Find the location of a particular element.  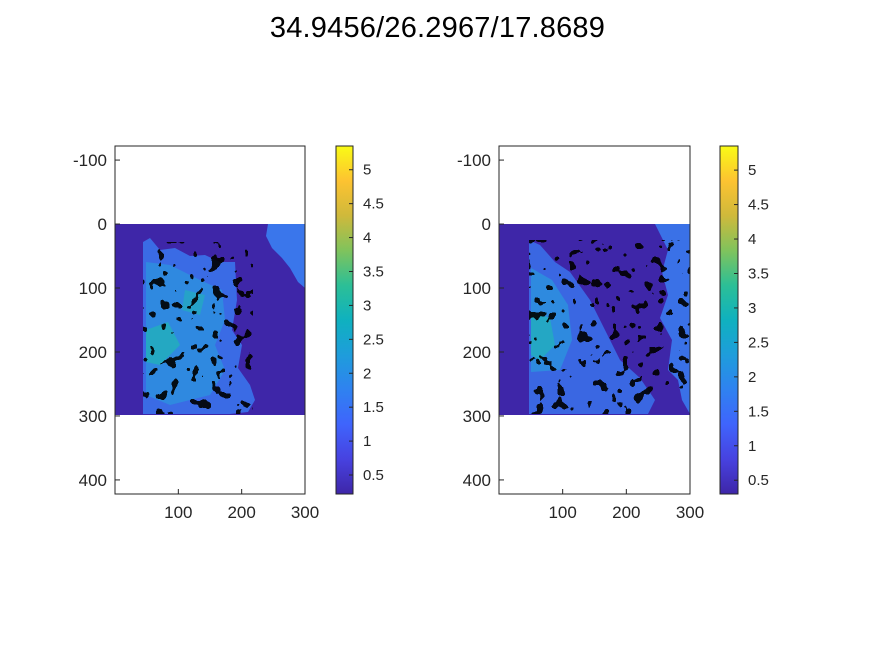

right-colorbar-tick-label: 2.5 is located at coordinates (758, 342).